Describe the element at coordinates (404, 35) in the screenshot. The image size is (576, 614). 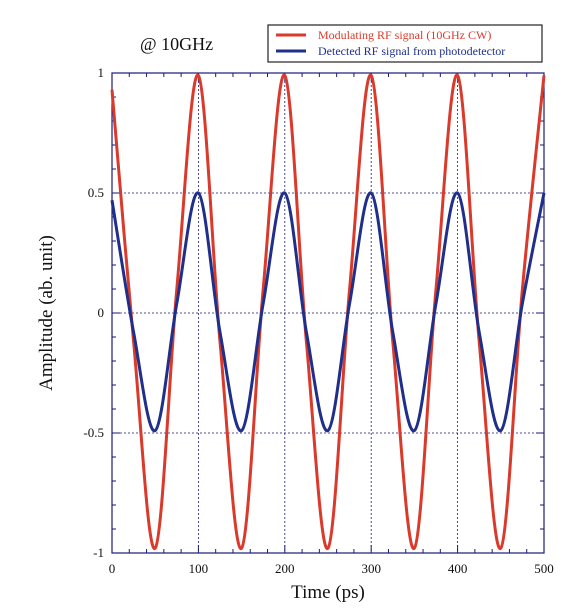
I see `legend-label-modulating: Modulating RF signal (10GHz CW)` at that location.